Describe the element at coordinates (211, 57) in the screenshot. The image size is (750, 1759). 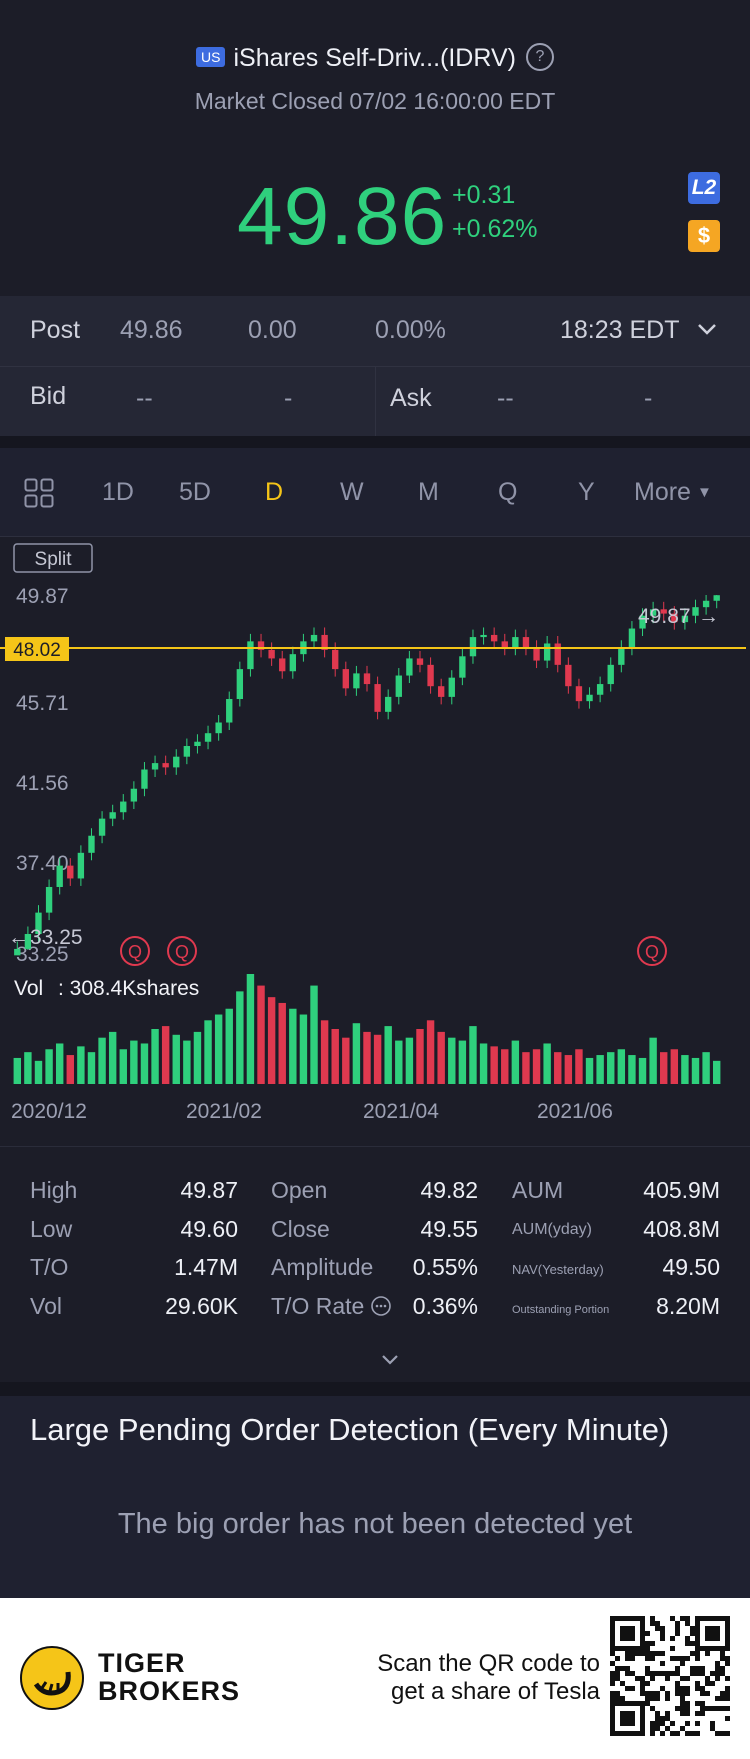
I see `us-market-badge: US` at that location.